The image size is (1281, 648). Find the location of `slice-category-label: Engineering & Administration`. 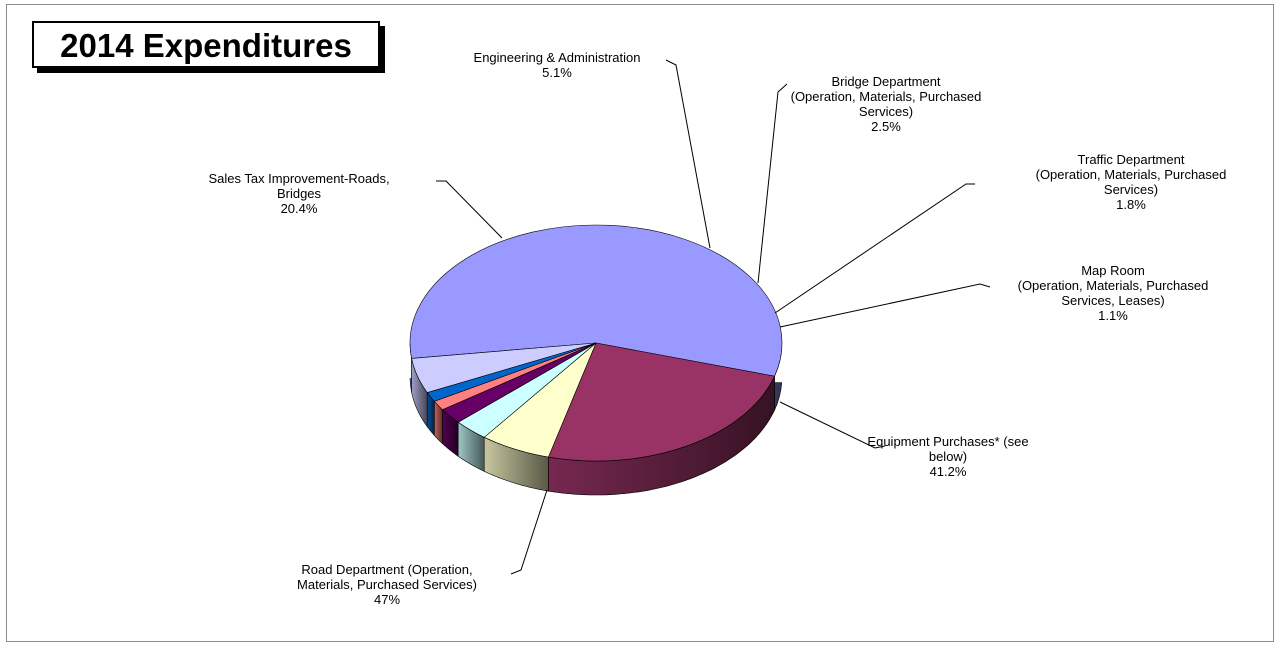

slice-category-label: Engineering & Administration is located at coordinates (557, 57).